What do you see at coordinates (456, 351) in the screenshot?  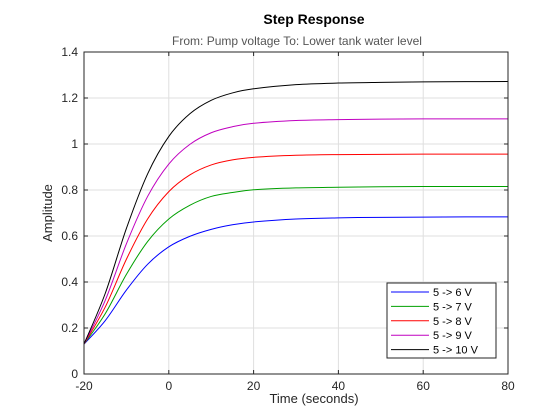 I see `legend-label: 5 -> 10 V` at bounding box center [456, 351].